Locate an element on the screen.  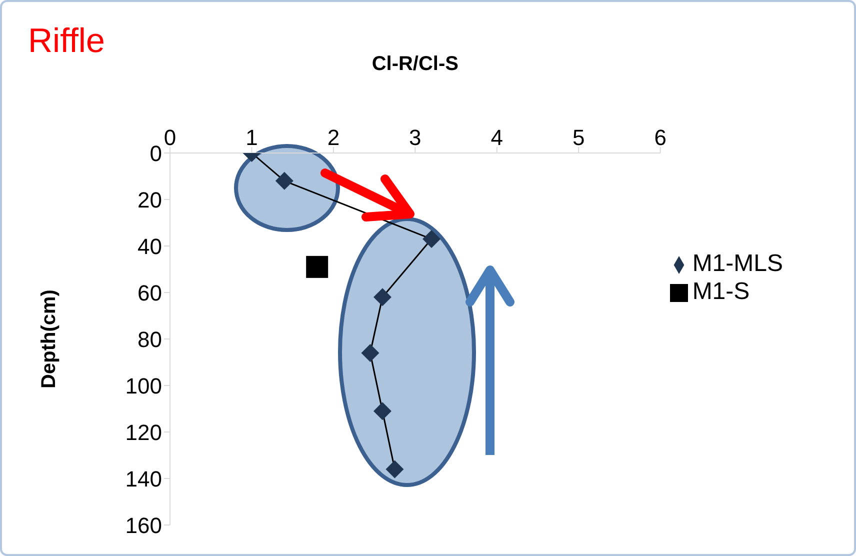
x-tick-label: 3 is located at coordinates (415, 137).